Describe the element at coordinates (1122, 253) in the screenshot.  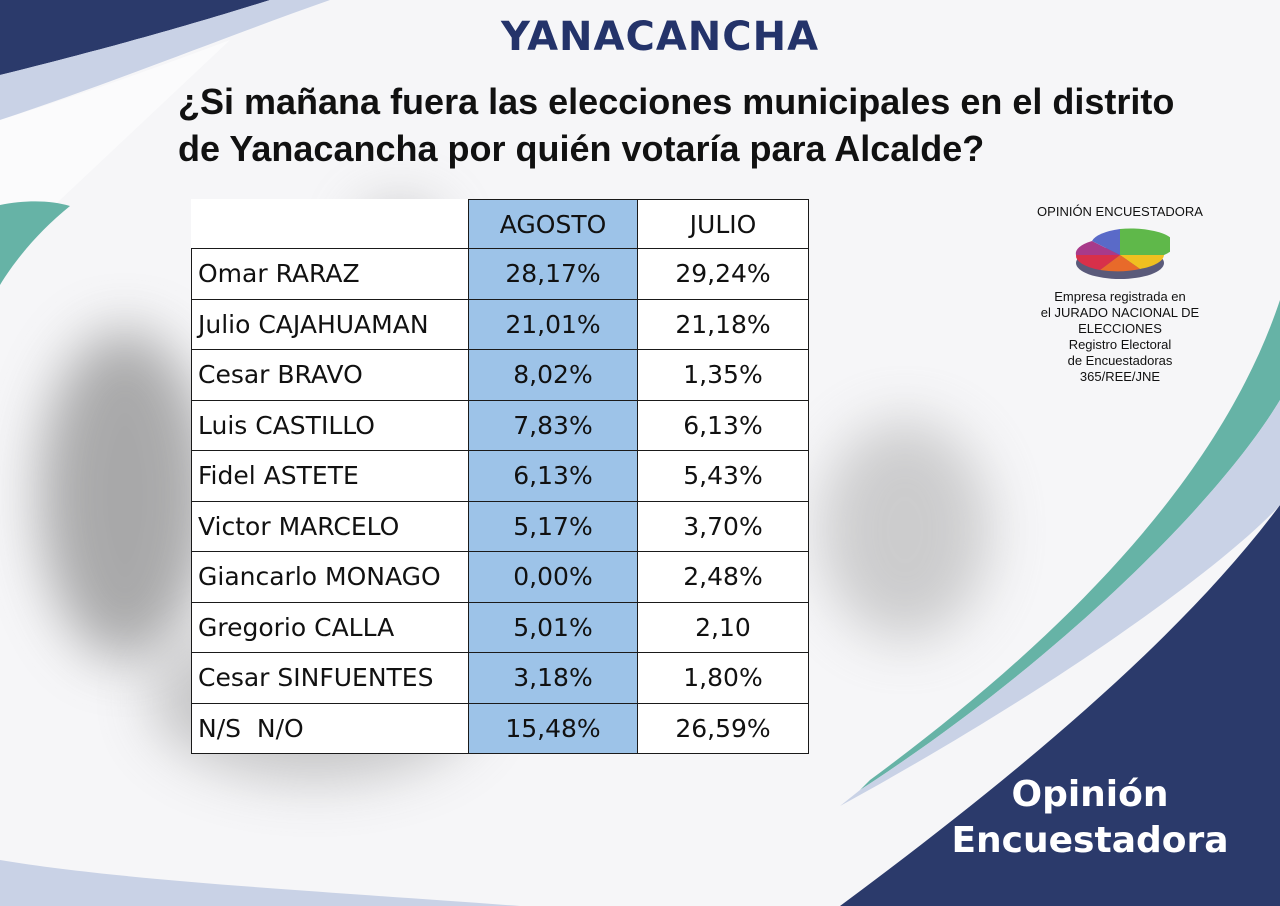
I see `pie-chart-logo-icon` at that location.